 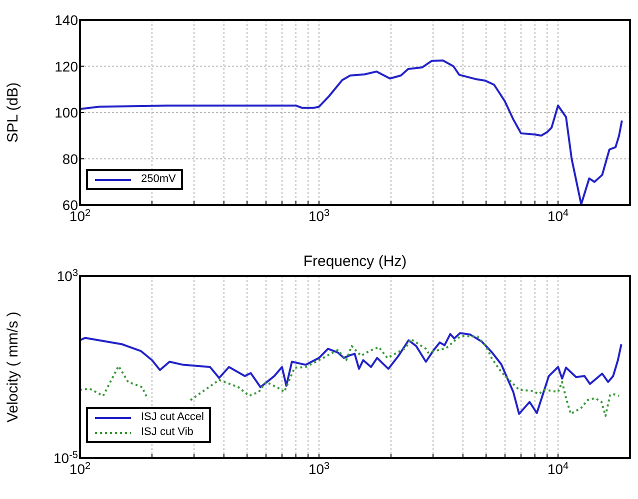 What do you see at coordinates (13, 112) in the screenshot?
I see `y-axis-title: SPL (dB)` at bounding box center [13, 112].